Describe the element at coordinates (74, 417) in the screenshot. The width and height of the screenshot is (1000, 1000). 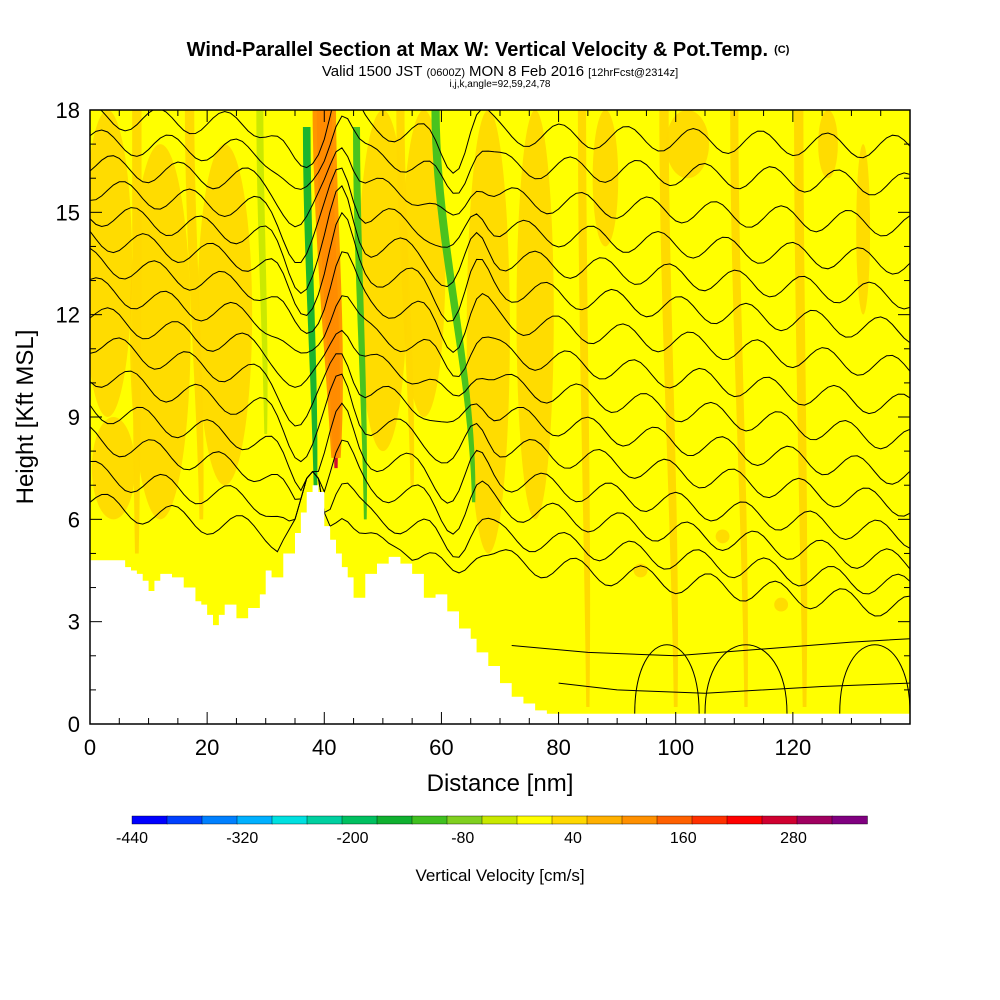
I see `y-tick-label: 9` at that location.